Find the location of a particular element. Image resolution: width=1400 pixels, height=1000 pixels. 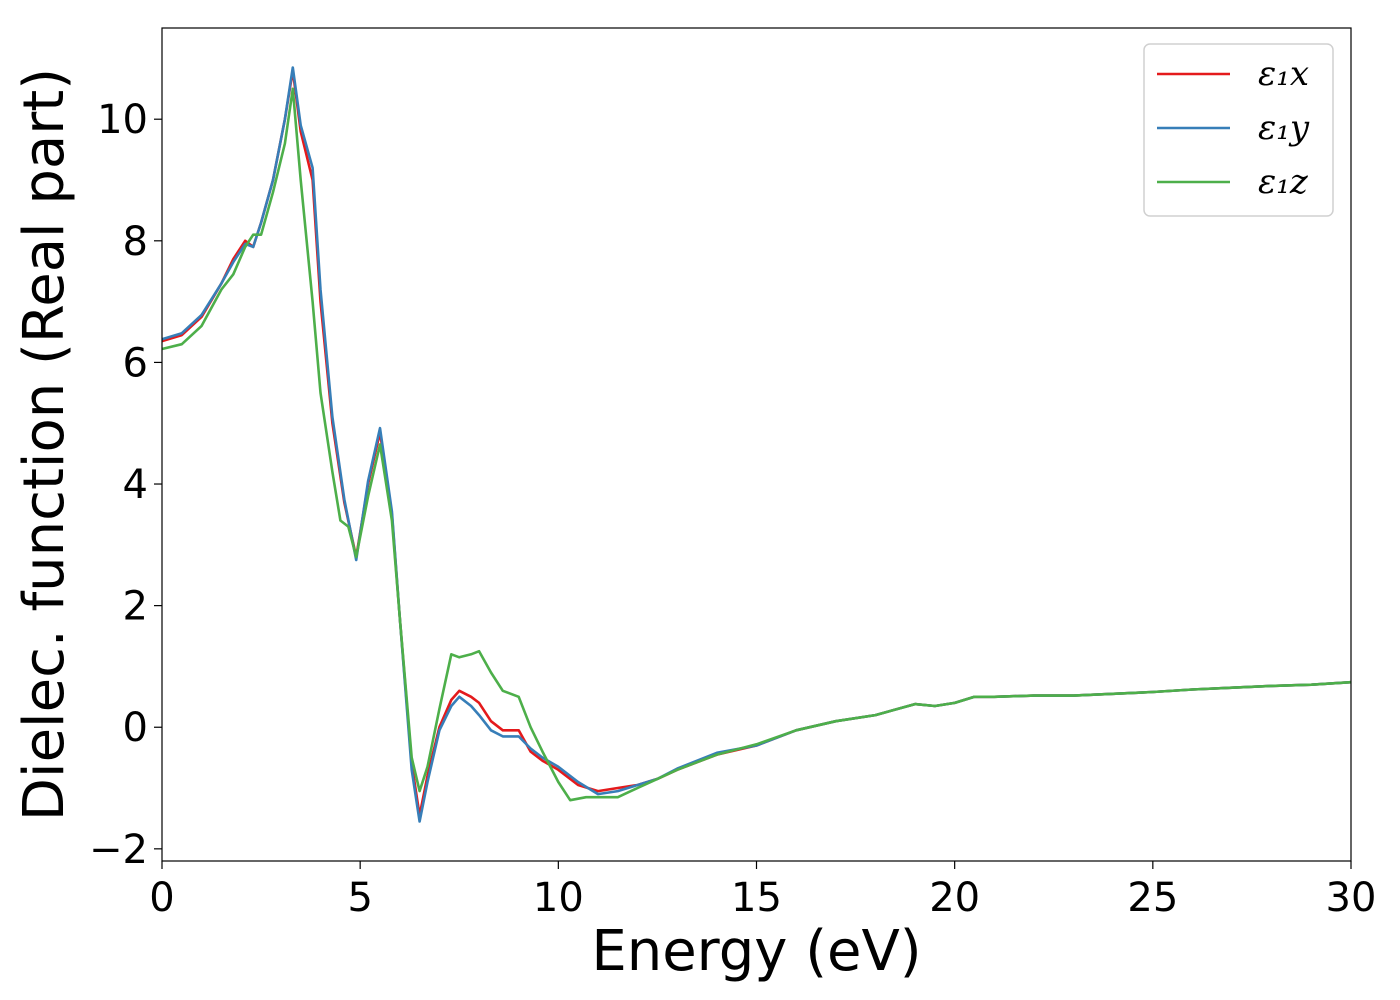

x-tick-label: 25 is located at coordinates (1152, 898).